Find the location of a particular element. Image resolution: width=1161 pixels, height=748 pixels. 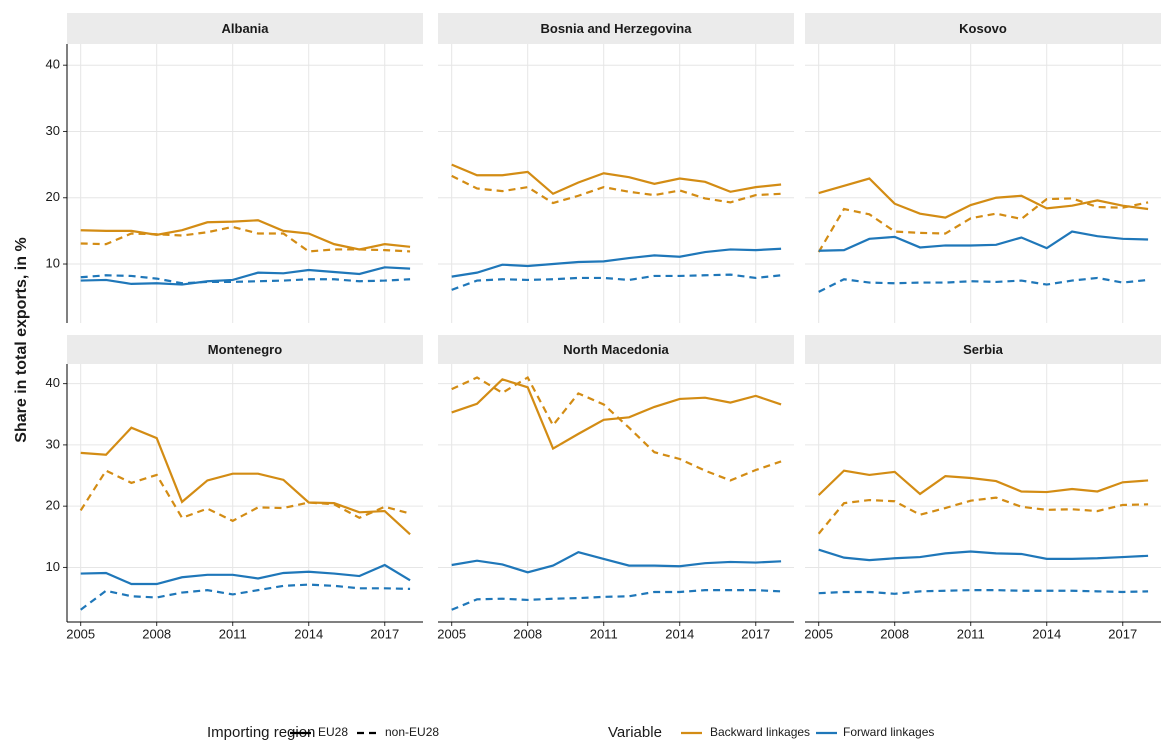

panel-title: Montenegro is located at coordinates (245, 349).